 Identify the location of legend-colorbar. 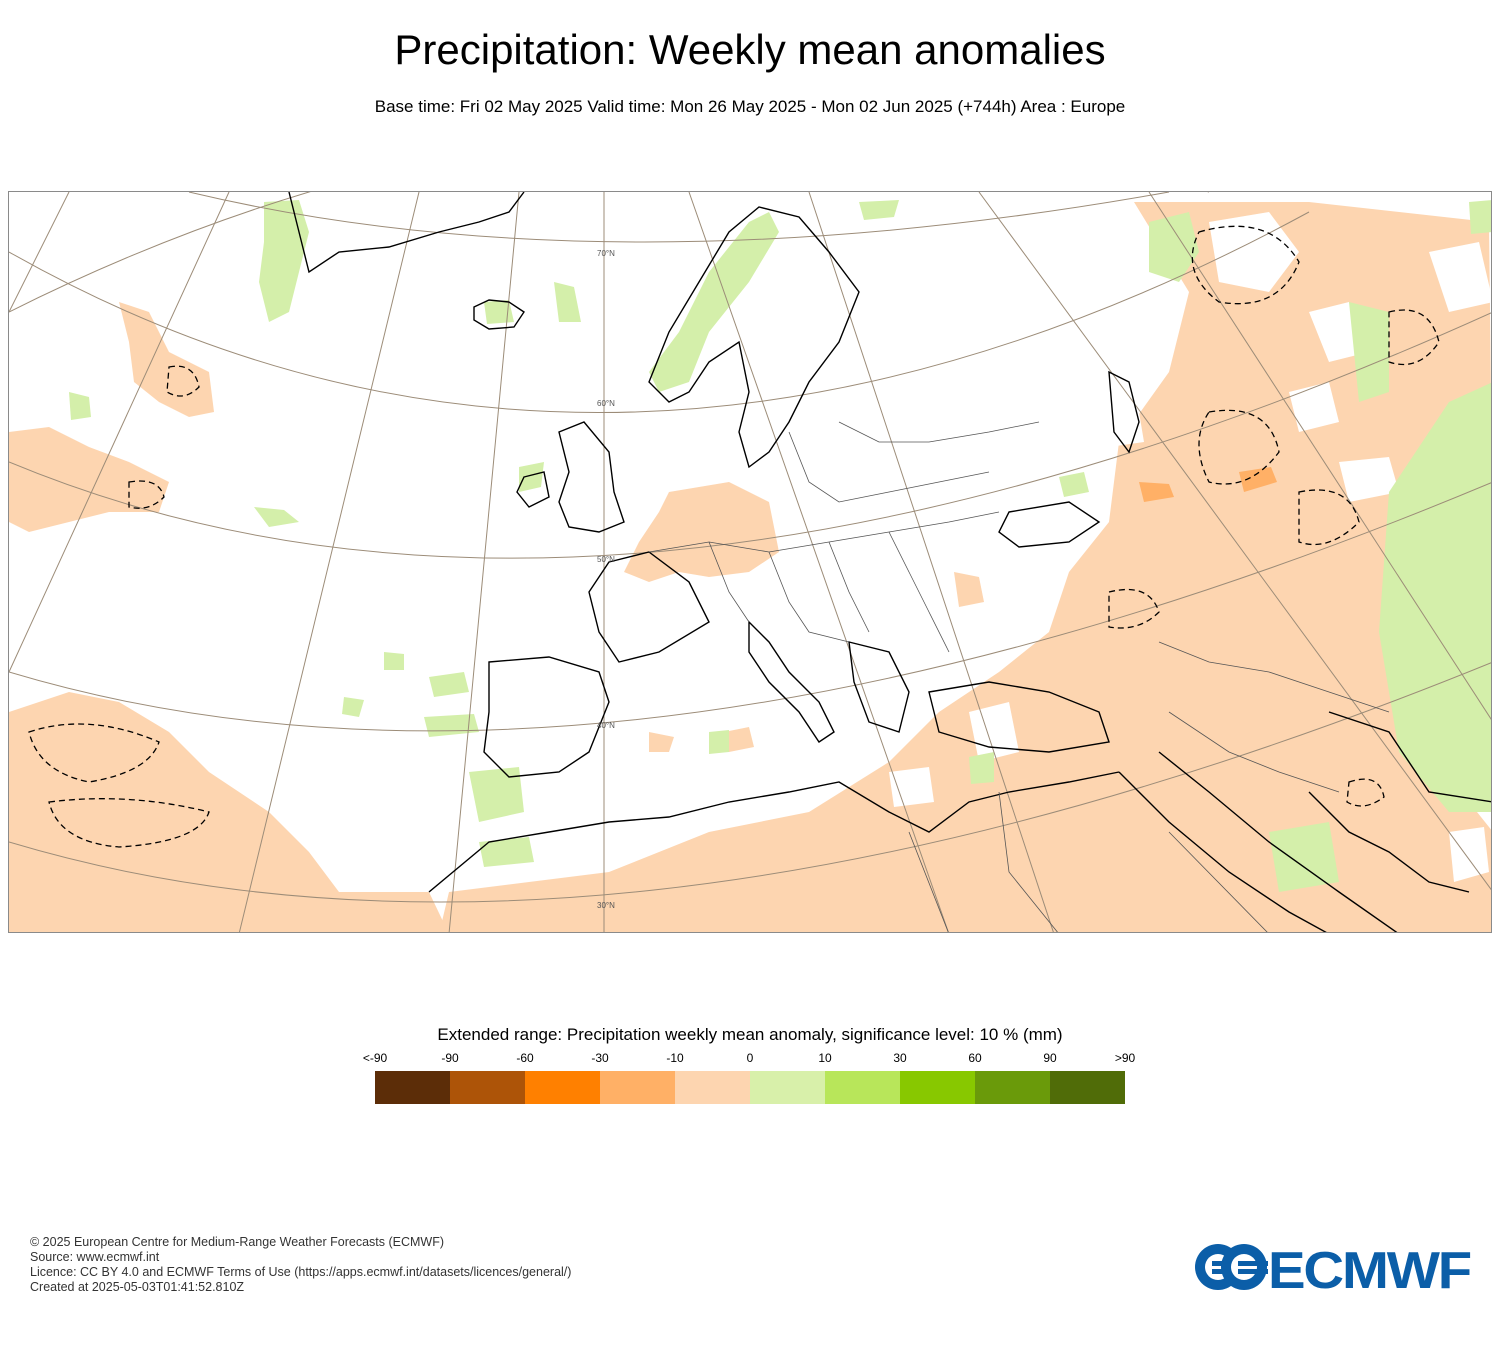
(750, 1087).